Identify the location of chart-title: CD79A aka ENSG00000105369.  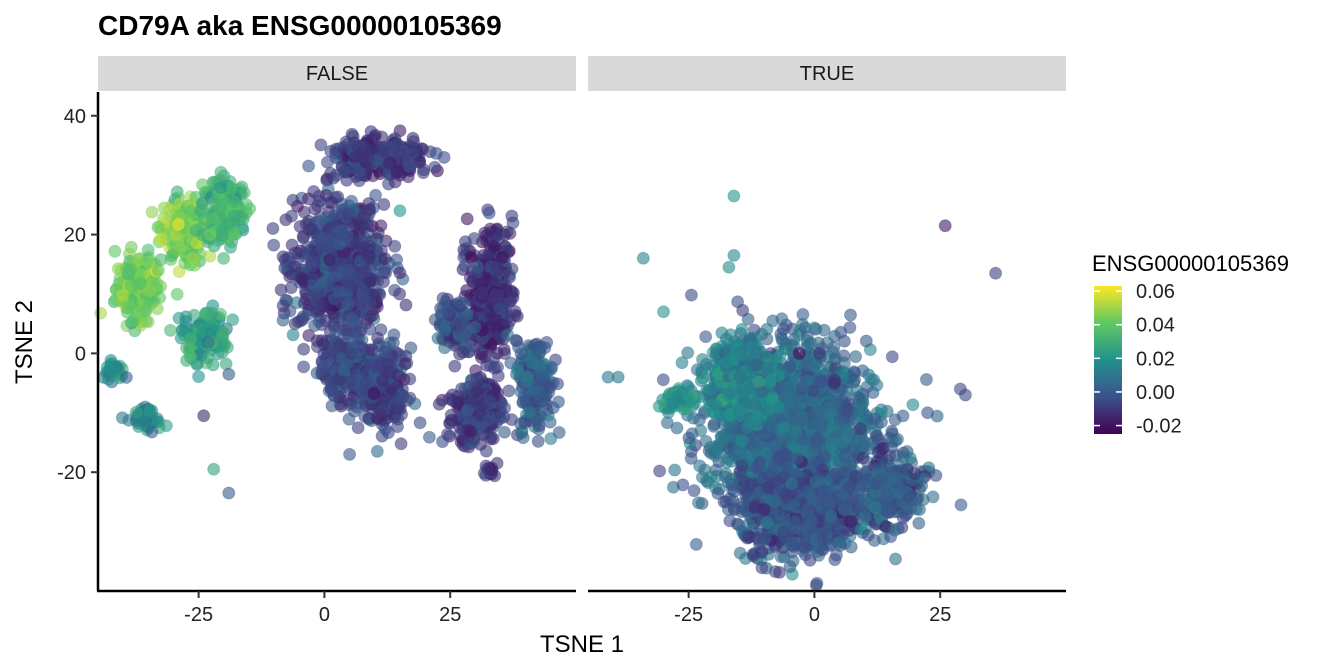
(300, 25).